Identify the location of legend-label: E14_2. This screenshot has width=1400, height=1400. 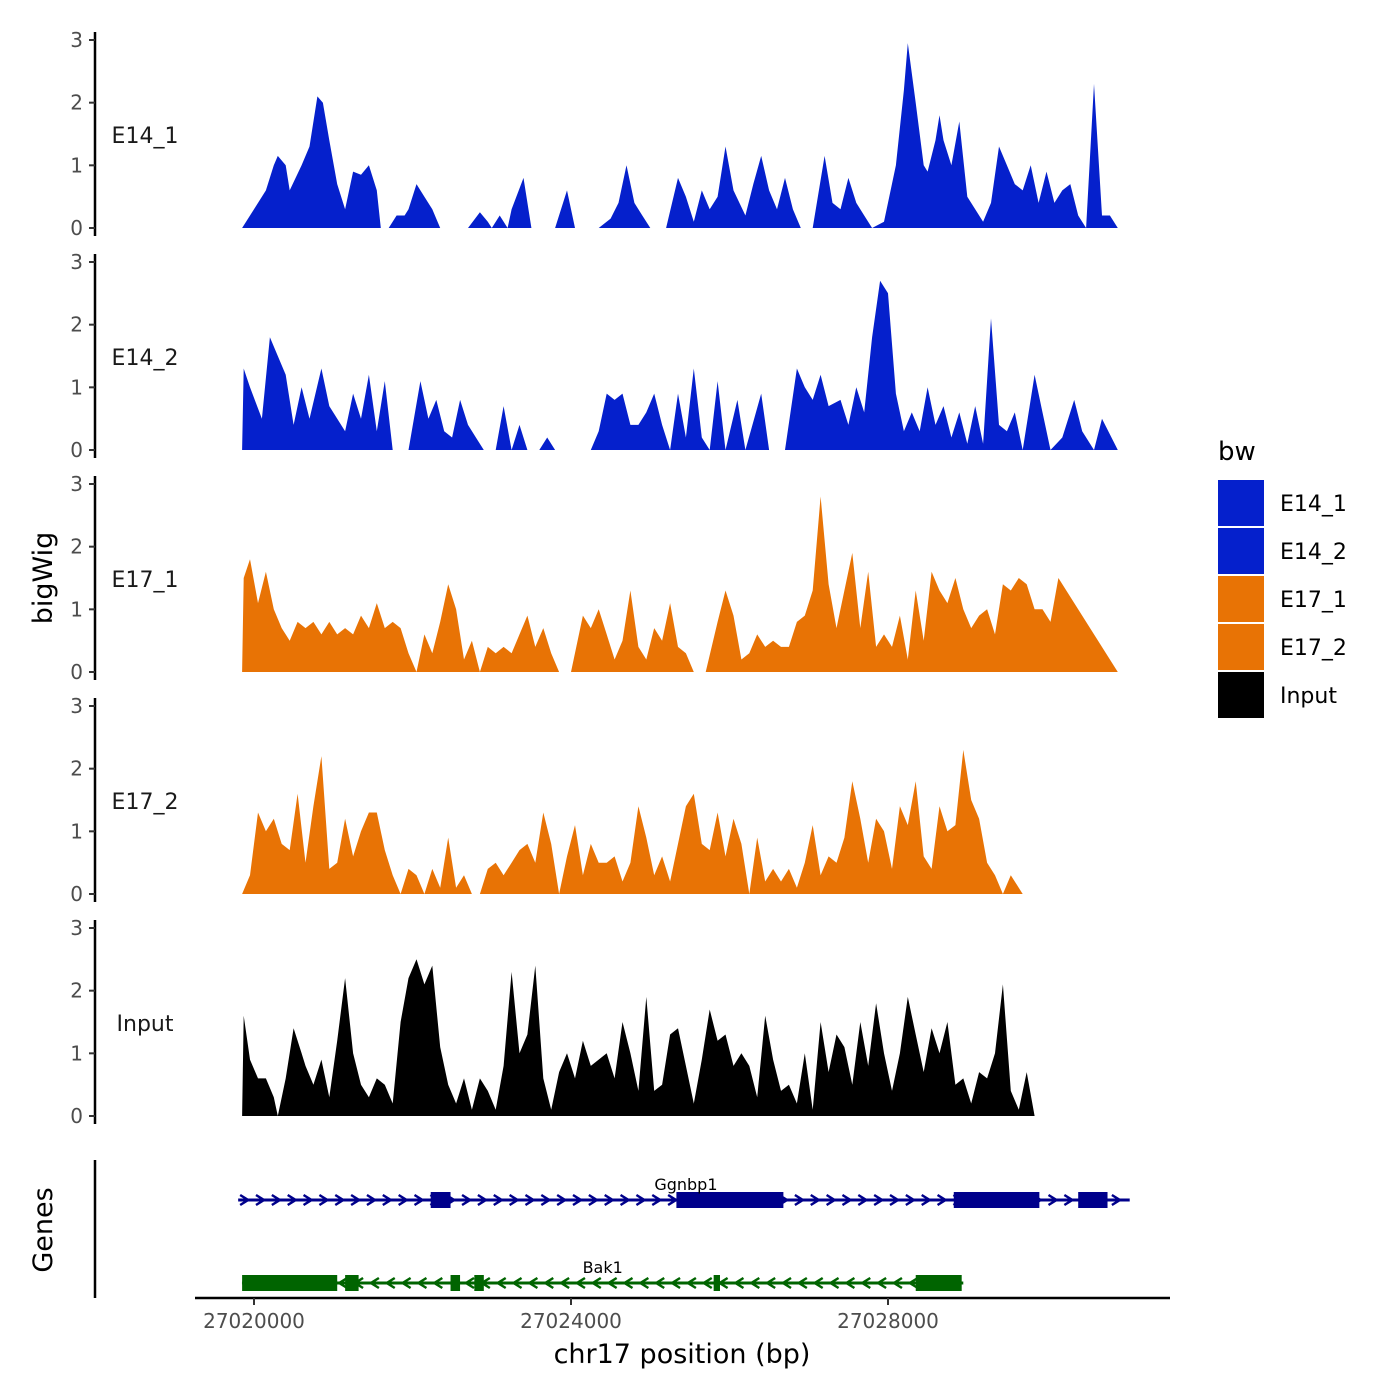
(1313, 552).